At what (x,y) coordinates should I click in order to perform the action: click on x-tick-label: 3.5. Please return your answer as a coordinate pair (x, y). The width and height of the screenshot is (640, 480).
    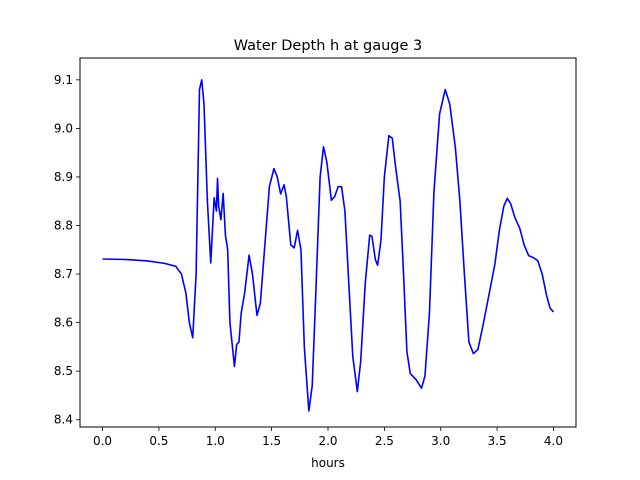
    Looking at the image, I should click on (497, 441).